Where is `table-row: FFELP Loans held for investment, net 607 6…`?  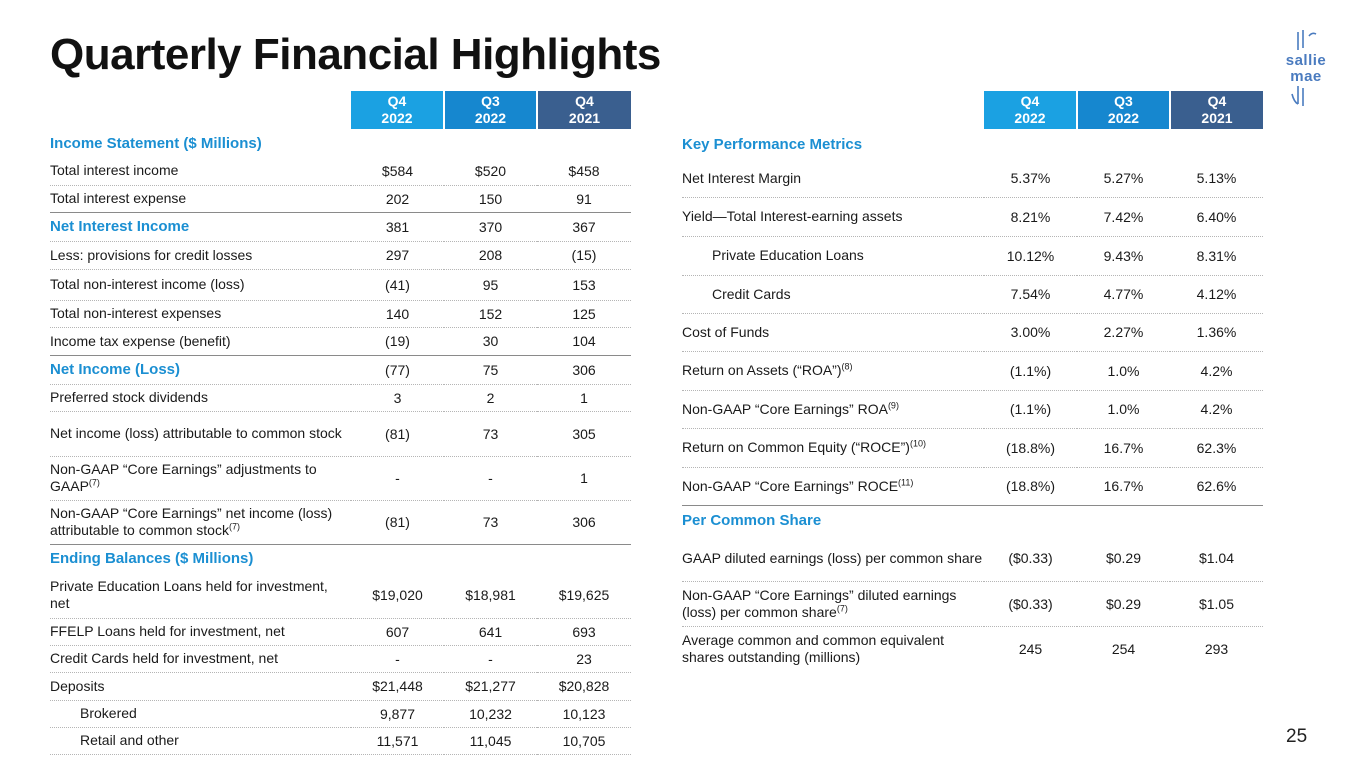 table-row: FFELP Loans held for investment, net 607 6… is located at coordinates (340, 632).